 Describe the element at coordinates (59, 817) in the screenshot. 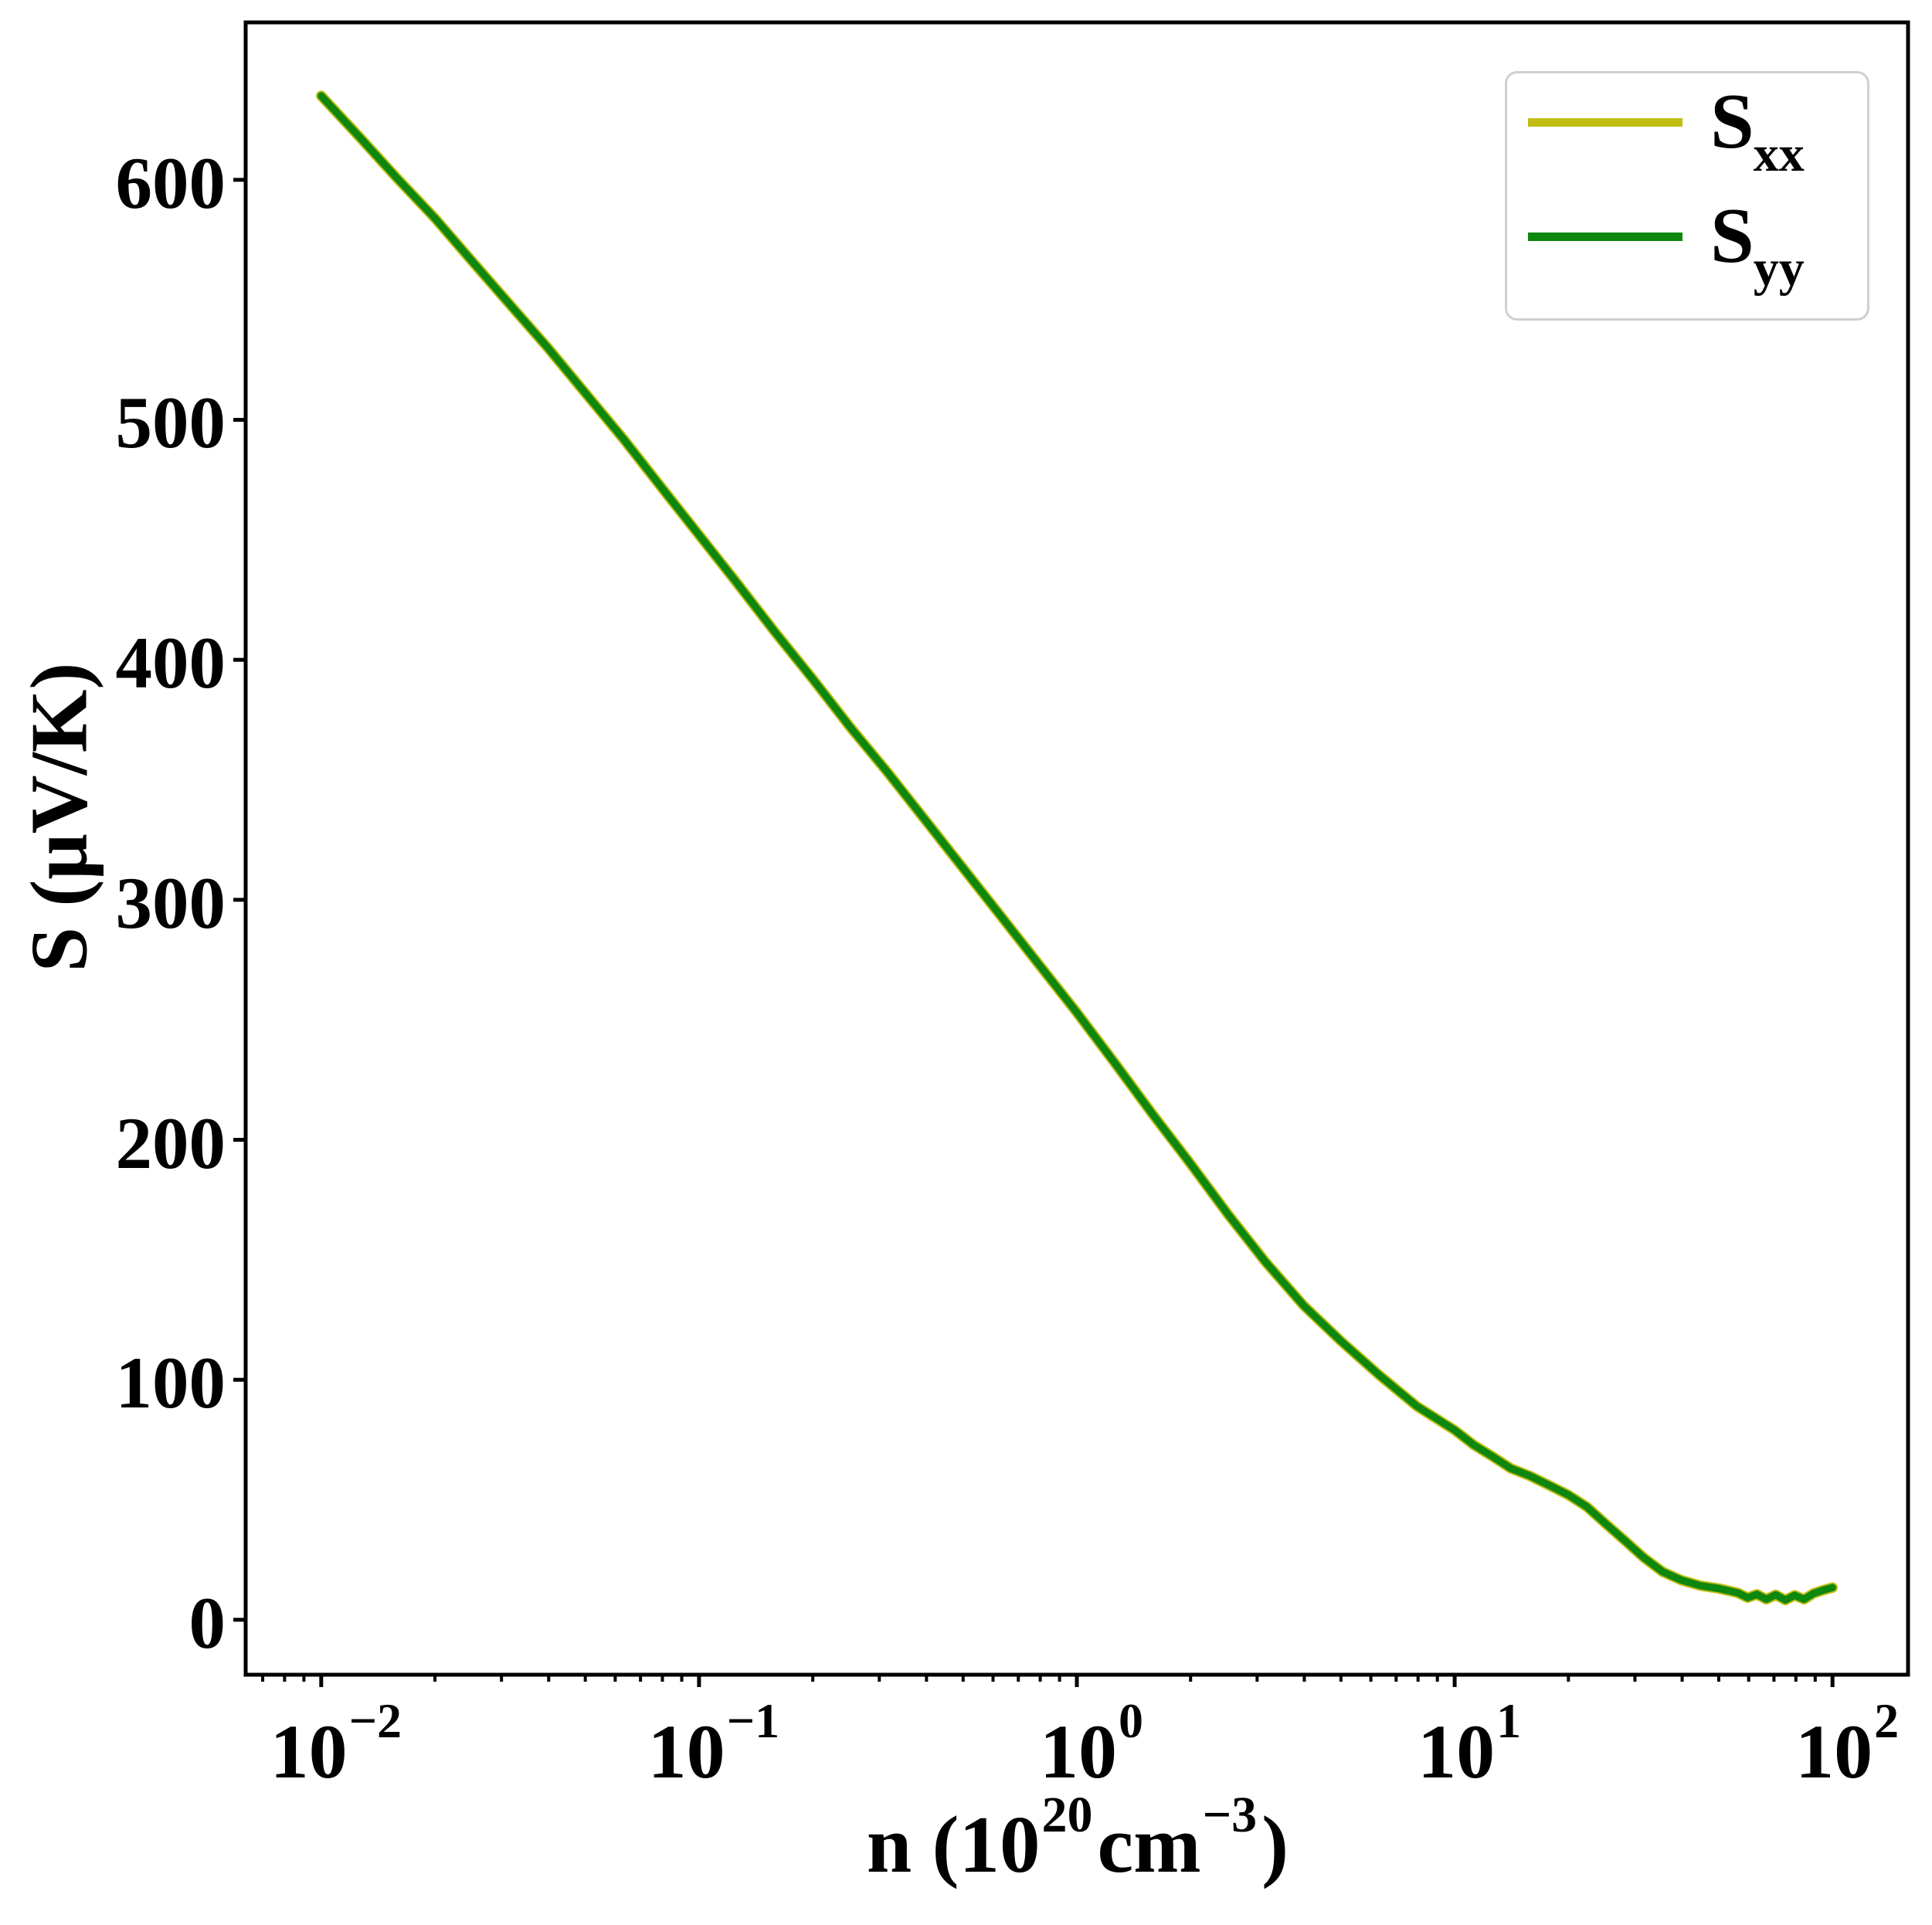

I see `y-axis-label: S (μV/K)` at that location.